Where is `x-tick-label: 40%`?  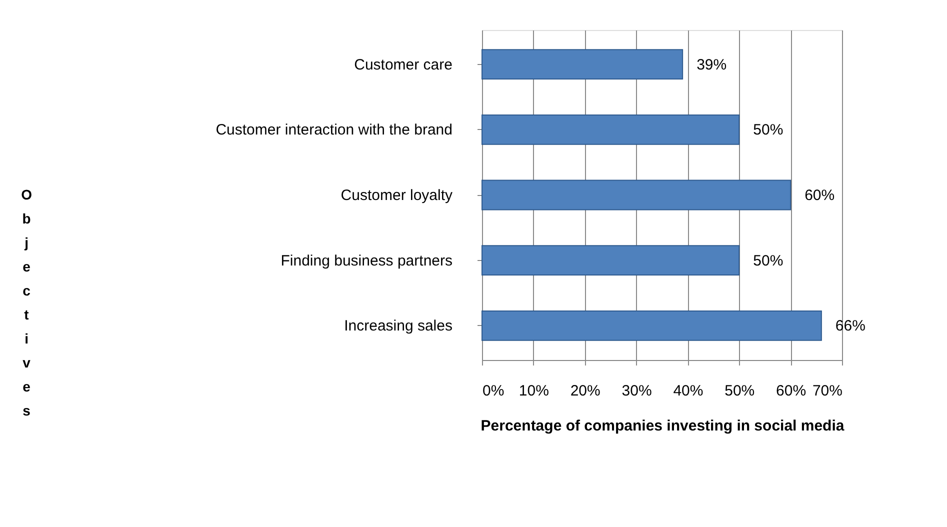 x-tick-label: 40% is located at coordinates (688, 391).